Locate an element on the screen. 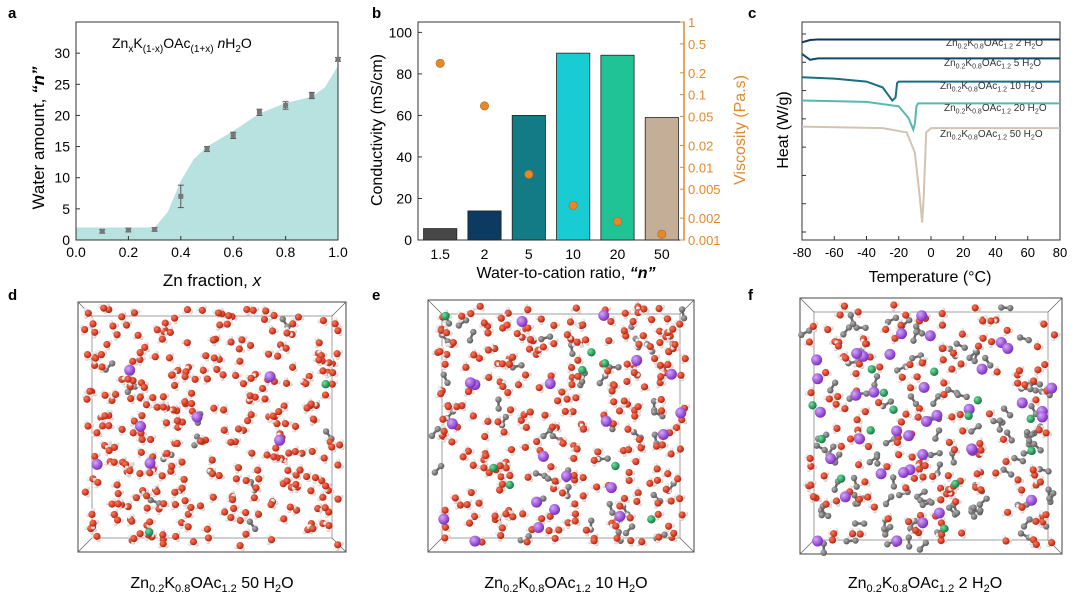  y-tick-label: 10 is located at coordinates (62, 178).